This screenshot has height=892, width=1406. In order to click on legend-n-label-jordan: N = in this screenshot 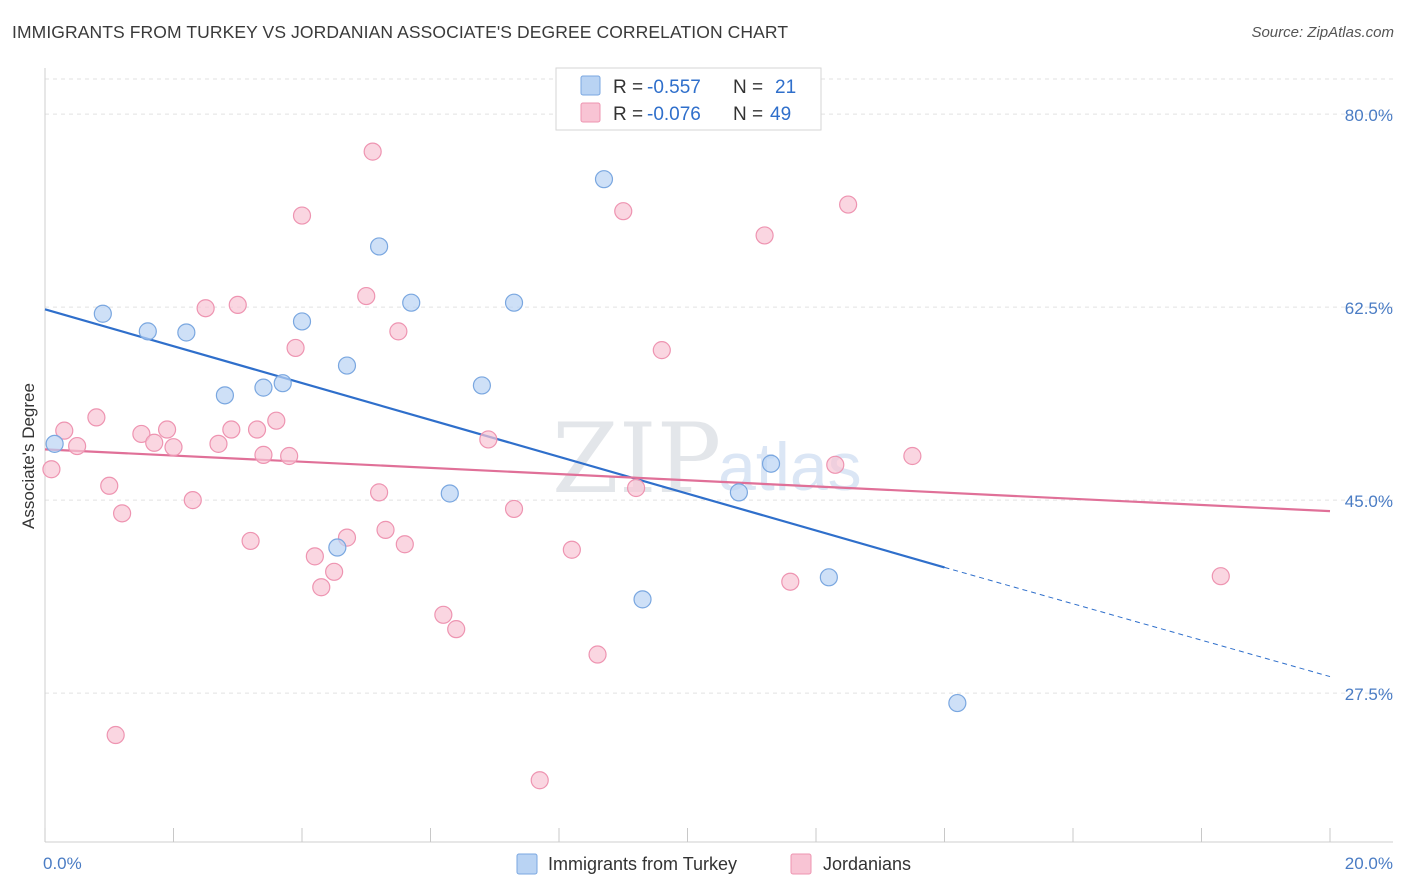, I will do `click(748, 114)`.